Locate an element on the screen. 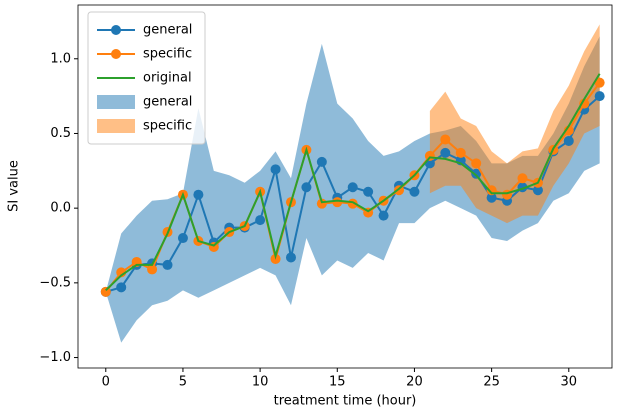 The width and height of the screenshot is (623, 414). y-axis-label: SI value is located at coordinates (14, 186).